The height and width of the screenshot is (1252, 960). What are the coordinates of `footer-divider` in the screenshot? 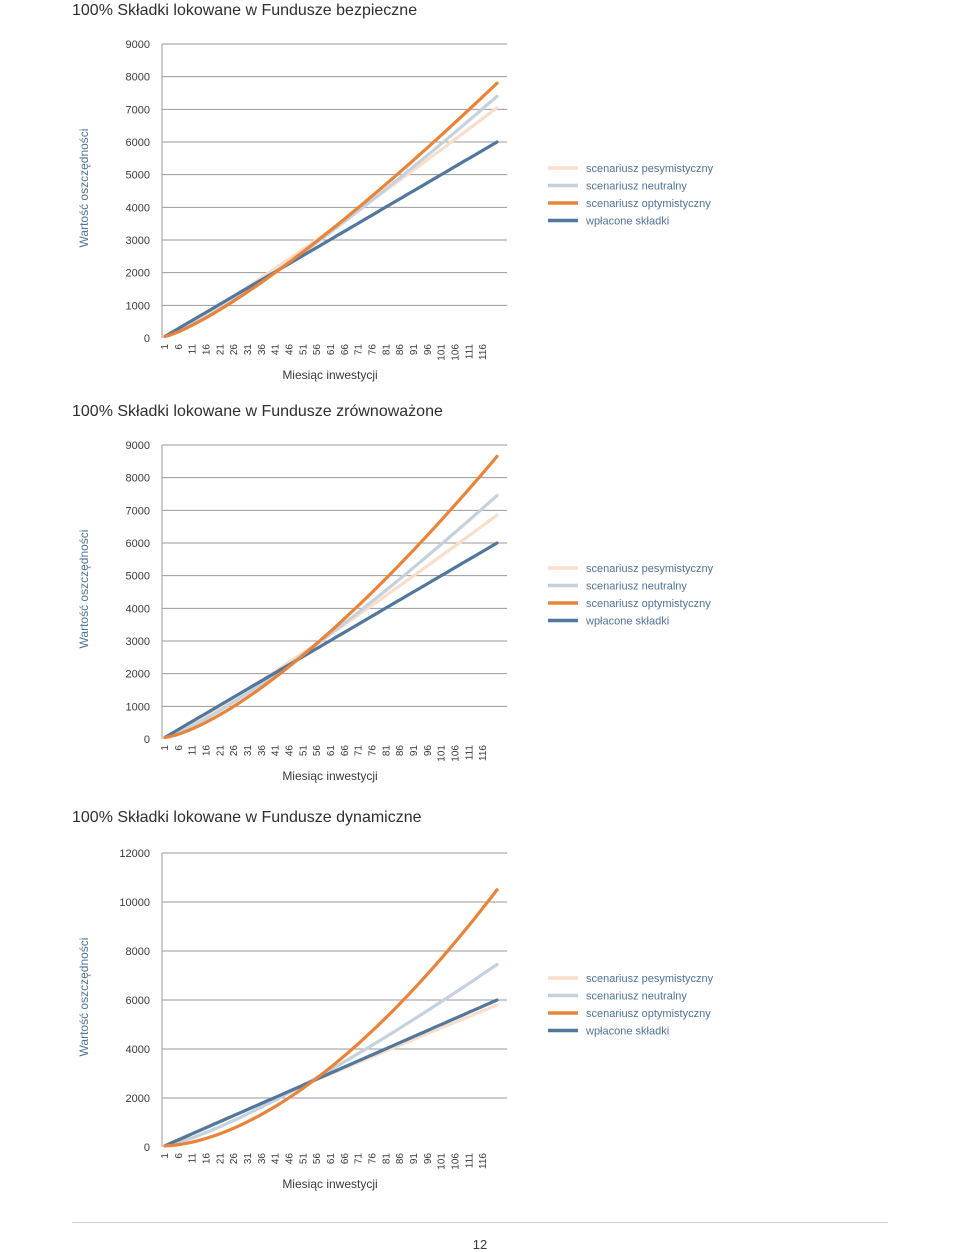 It's located at (480, 1222).